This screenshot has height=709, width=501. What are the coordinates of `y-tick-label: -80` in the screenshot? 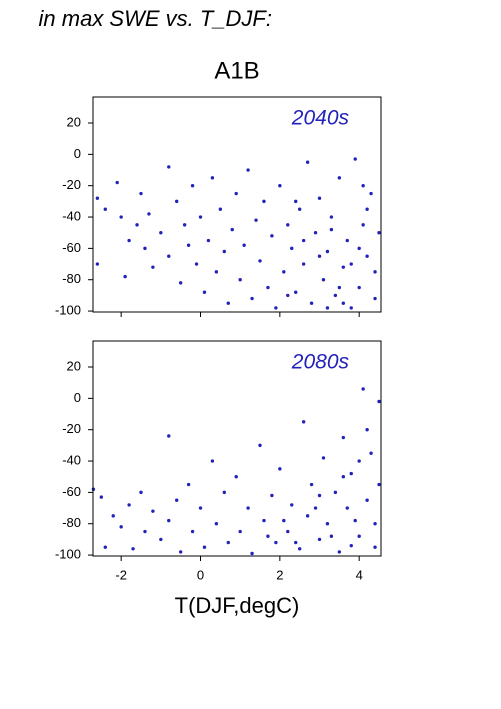 It's located at (71, 278).